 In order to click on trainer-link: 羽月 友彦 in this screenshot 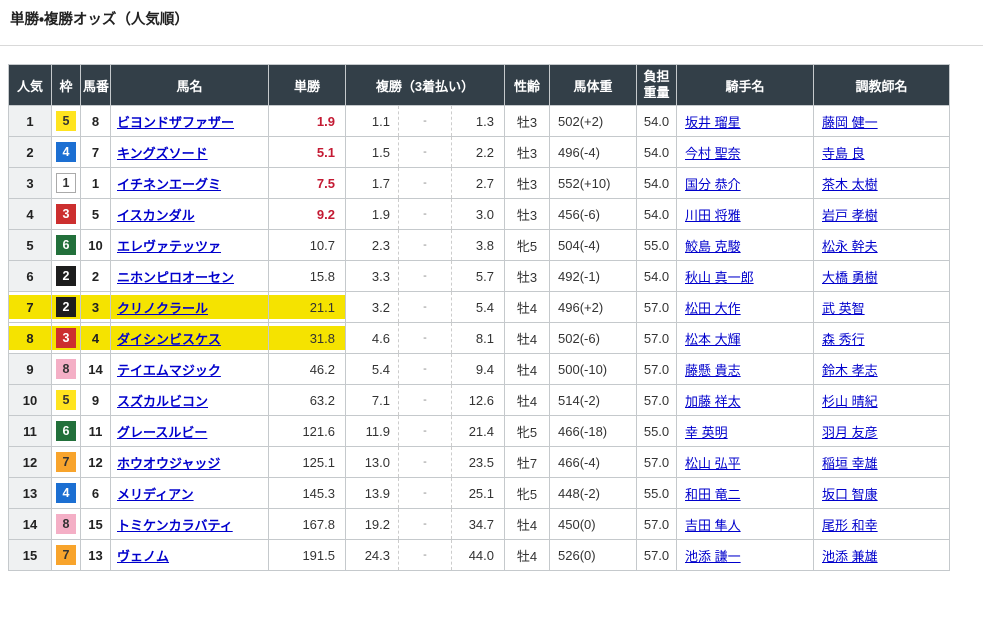, I will do `click(850, 432)`.